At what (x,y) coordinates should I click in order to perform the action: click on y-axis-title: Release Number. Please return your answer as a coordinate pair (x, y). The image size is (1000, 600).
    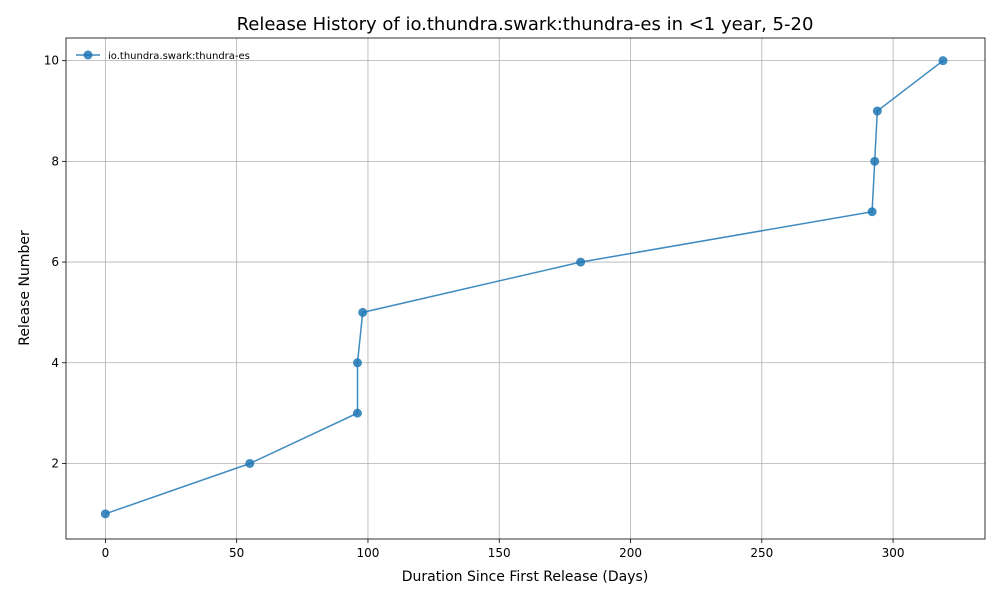
    Looking at the image, I should click on (25, 288).